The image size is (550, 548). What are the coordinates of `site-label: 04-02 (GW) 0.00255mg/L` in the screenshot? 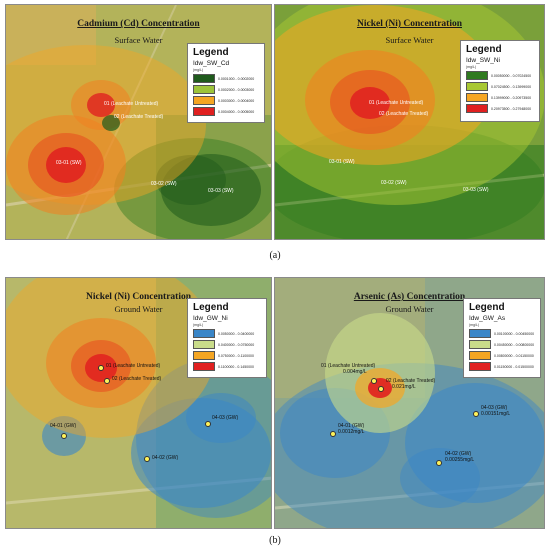 It's located at (460, 457).